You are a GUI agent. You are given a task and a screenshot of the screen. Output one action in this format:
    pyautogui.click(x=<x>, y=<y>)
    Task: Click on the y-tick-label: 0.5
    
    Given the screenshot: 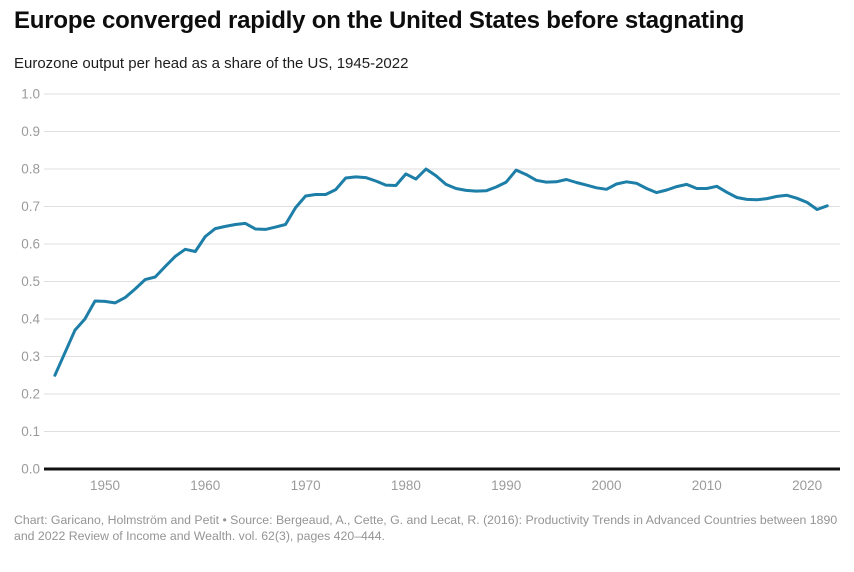 What is the action you would take?
    pyautogui.click(x=30, y=281)
    